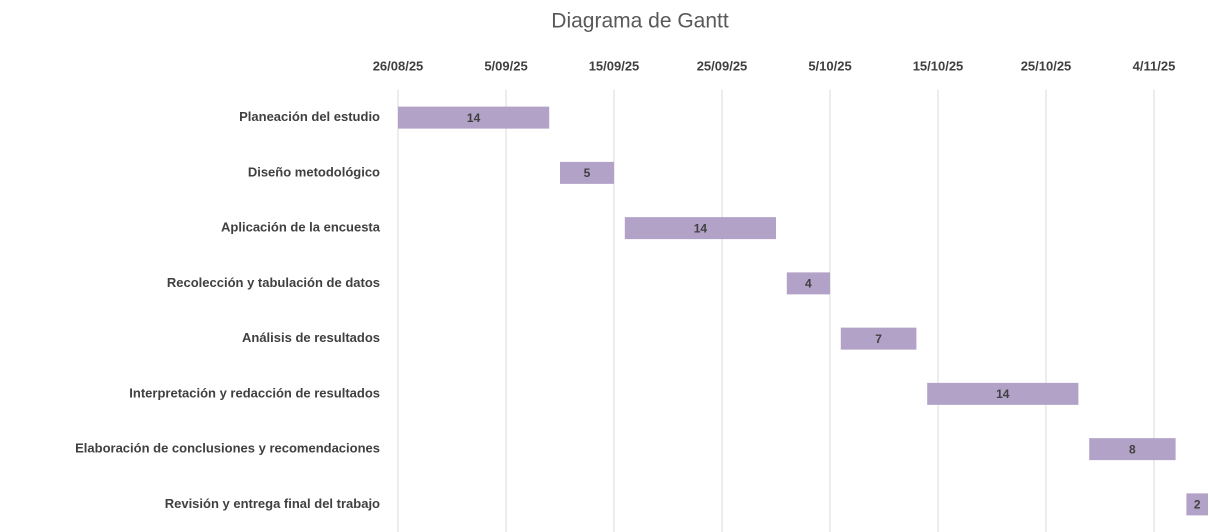 The image size is (1209, 532). I want to click on x-tick-label: 25/10/25, so click(1046, 65).